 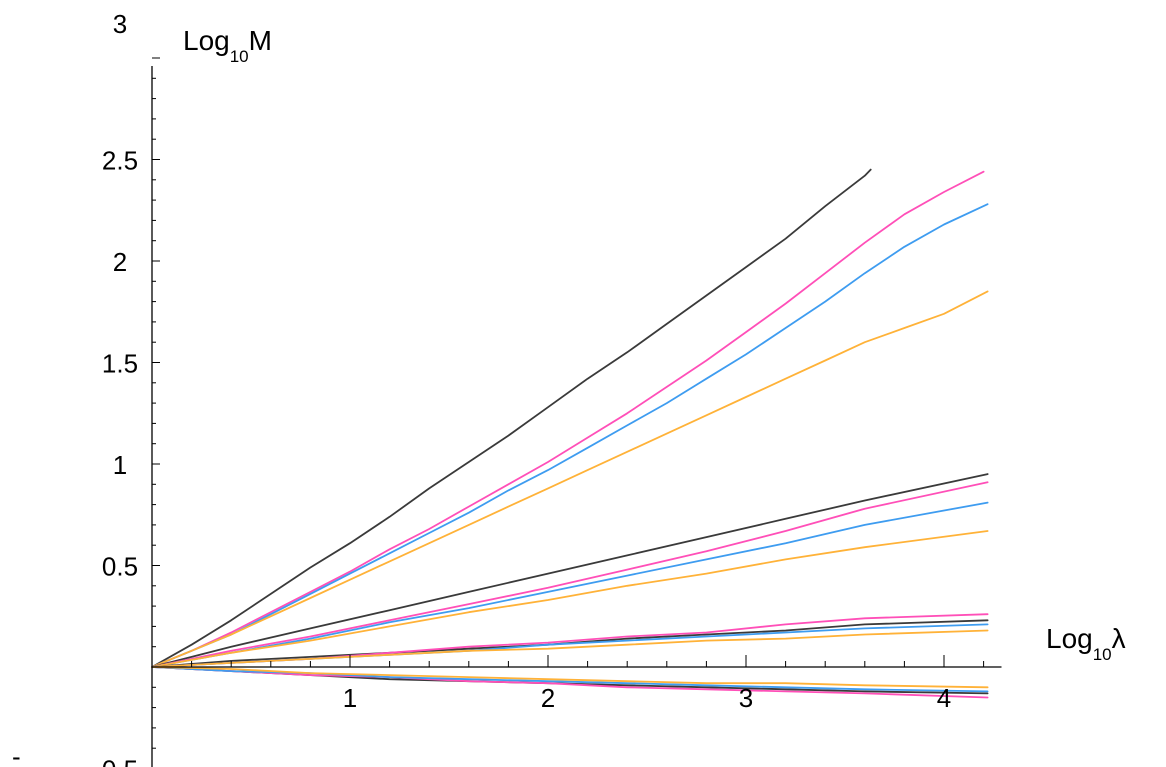 I want to click on x-tick-label: 2, so click(x=548, y=698).